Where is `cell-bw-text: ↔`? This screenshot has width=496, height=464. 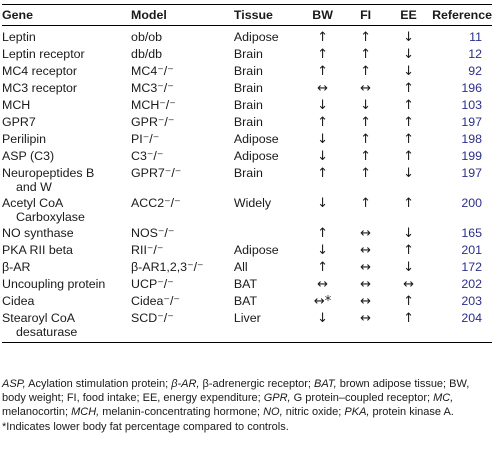
cell-bw-text: ↔ is located at coordinates (323, 88).